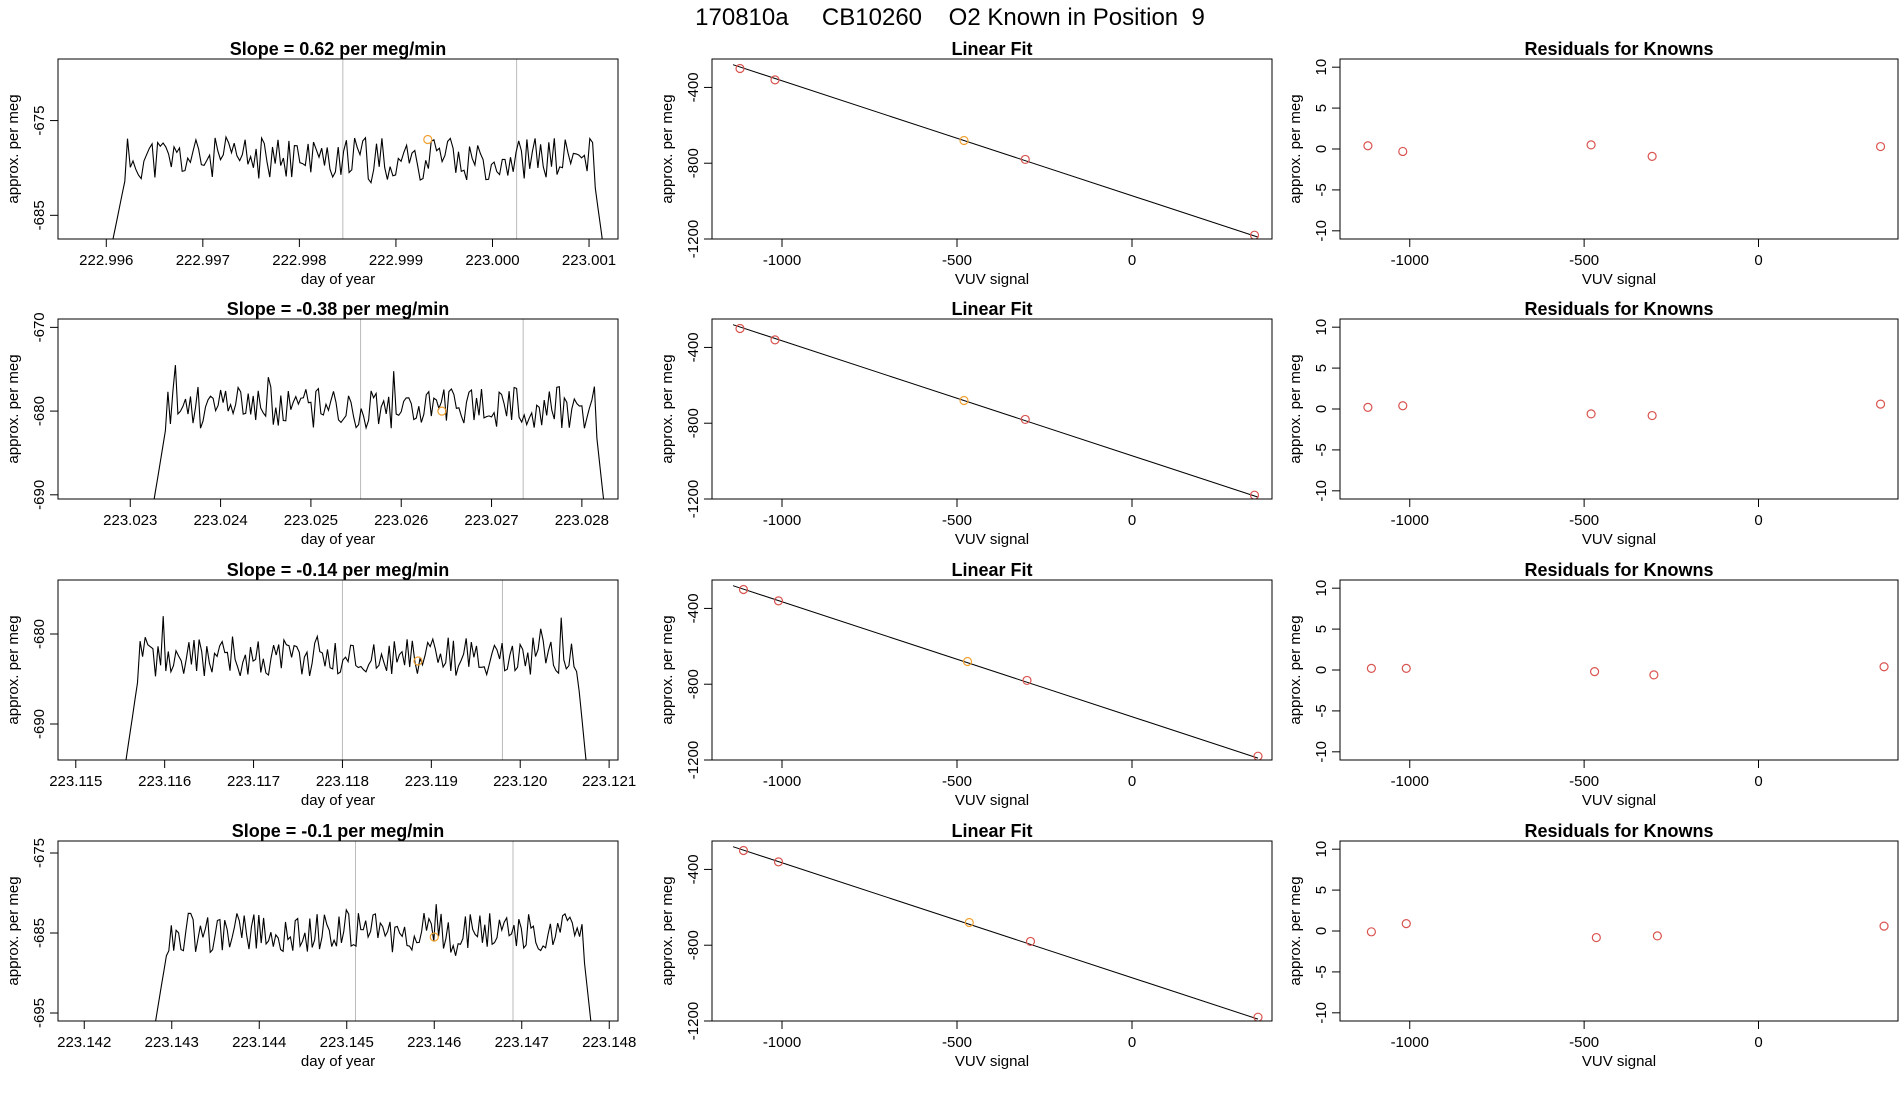  Describe the element at coordinates (253, 781) in the screenshot. I see `x-tick-label: 223.117` at that location.